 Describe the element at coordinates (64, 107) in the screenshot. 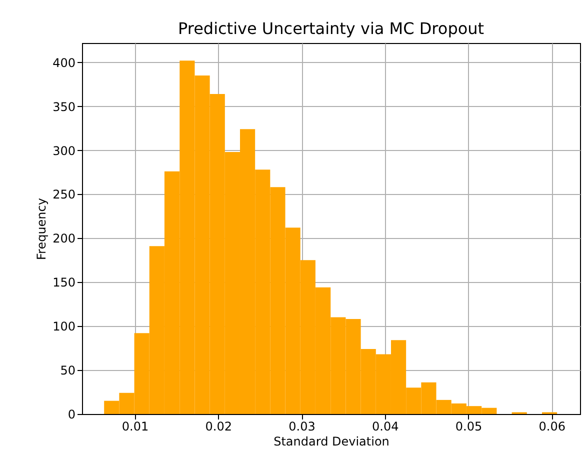

I see `y-tick-label: 350` at that location.